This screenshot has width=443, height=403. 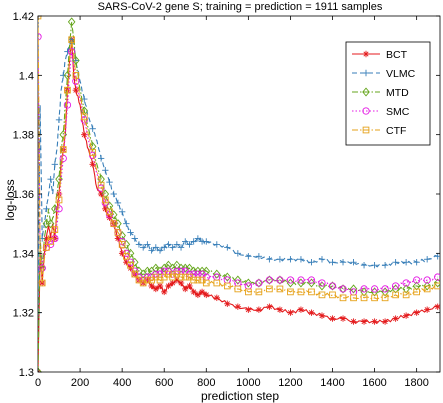 What do you see at coordinates (366, 111) in the screenshot?
I see `legend-marker-smc` at bounding box center [366, 111].